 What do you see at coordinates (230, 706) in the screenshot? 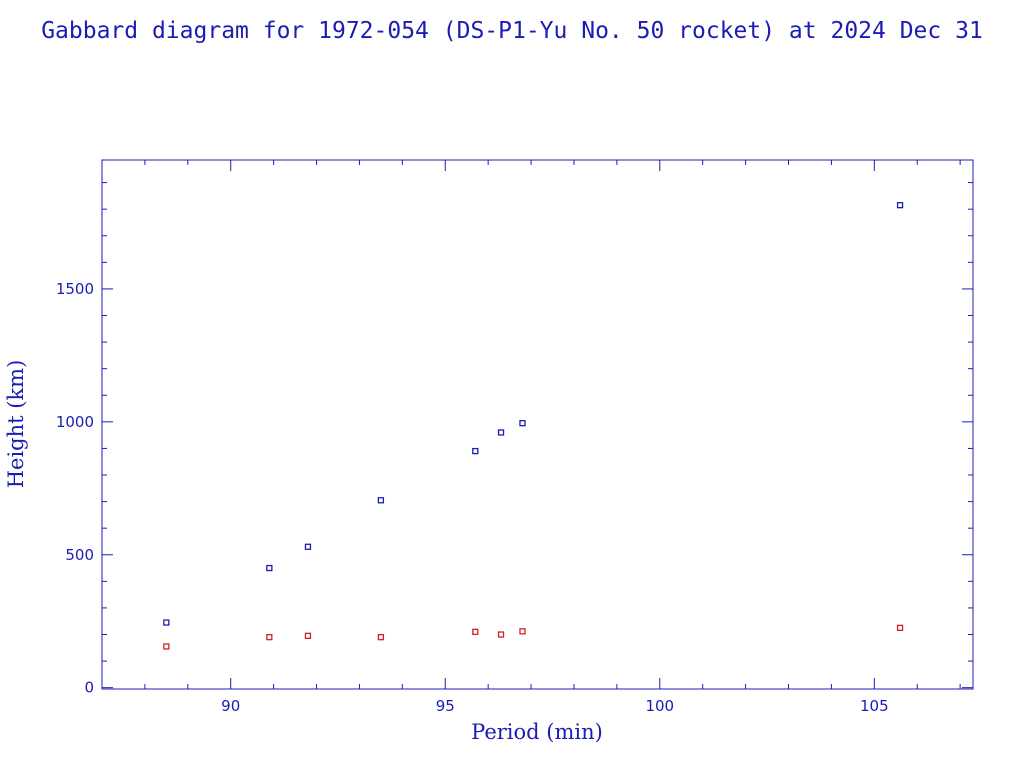
I see `x-tick-label: 90` at bounding box center [230, 706].